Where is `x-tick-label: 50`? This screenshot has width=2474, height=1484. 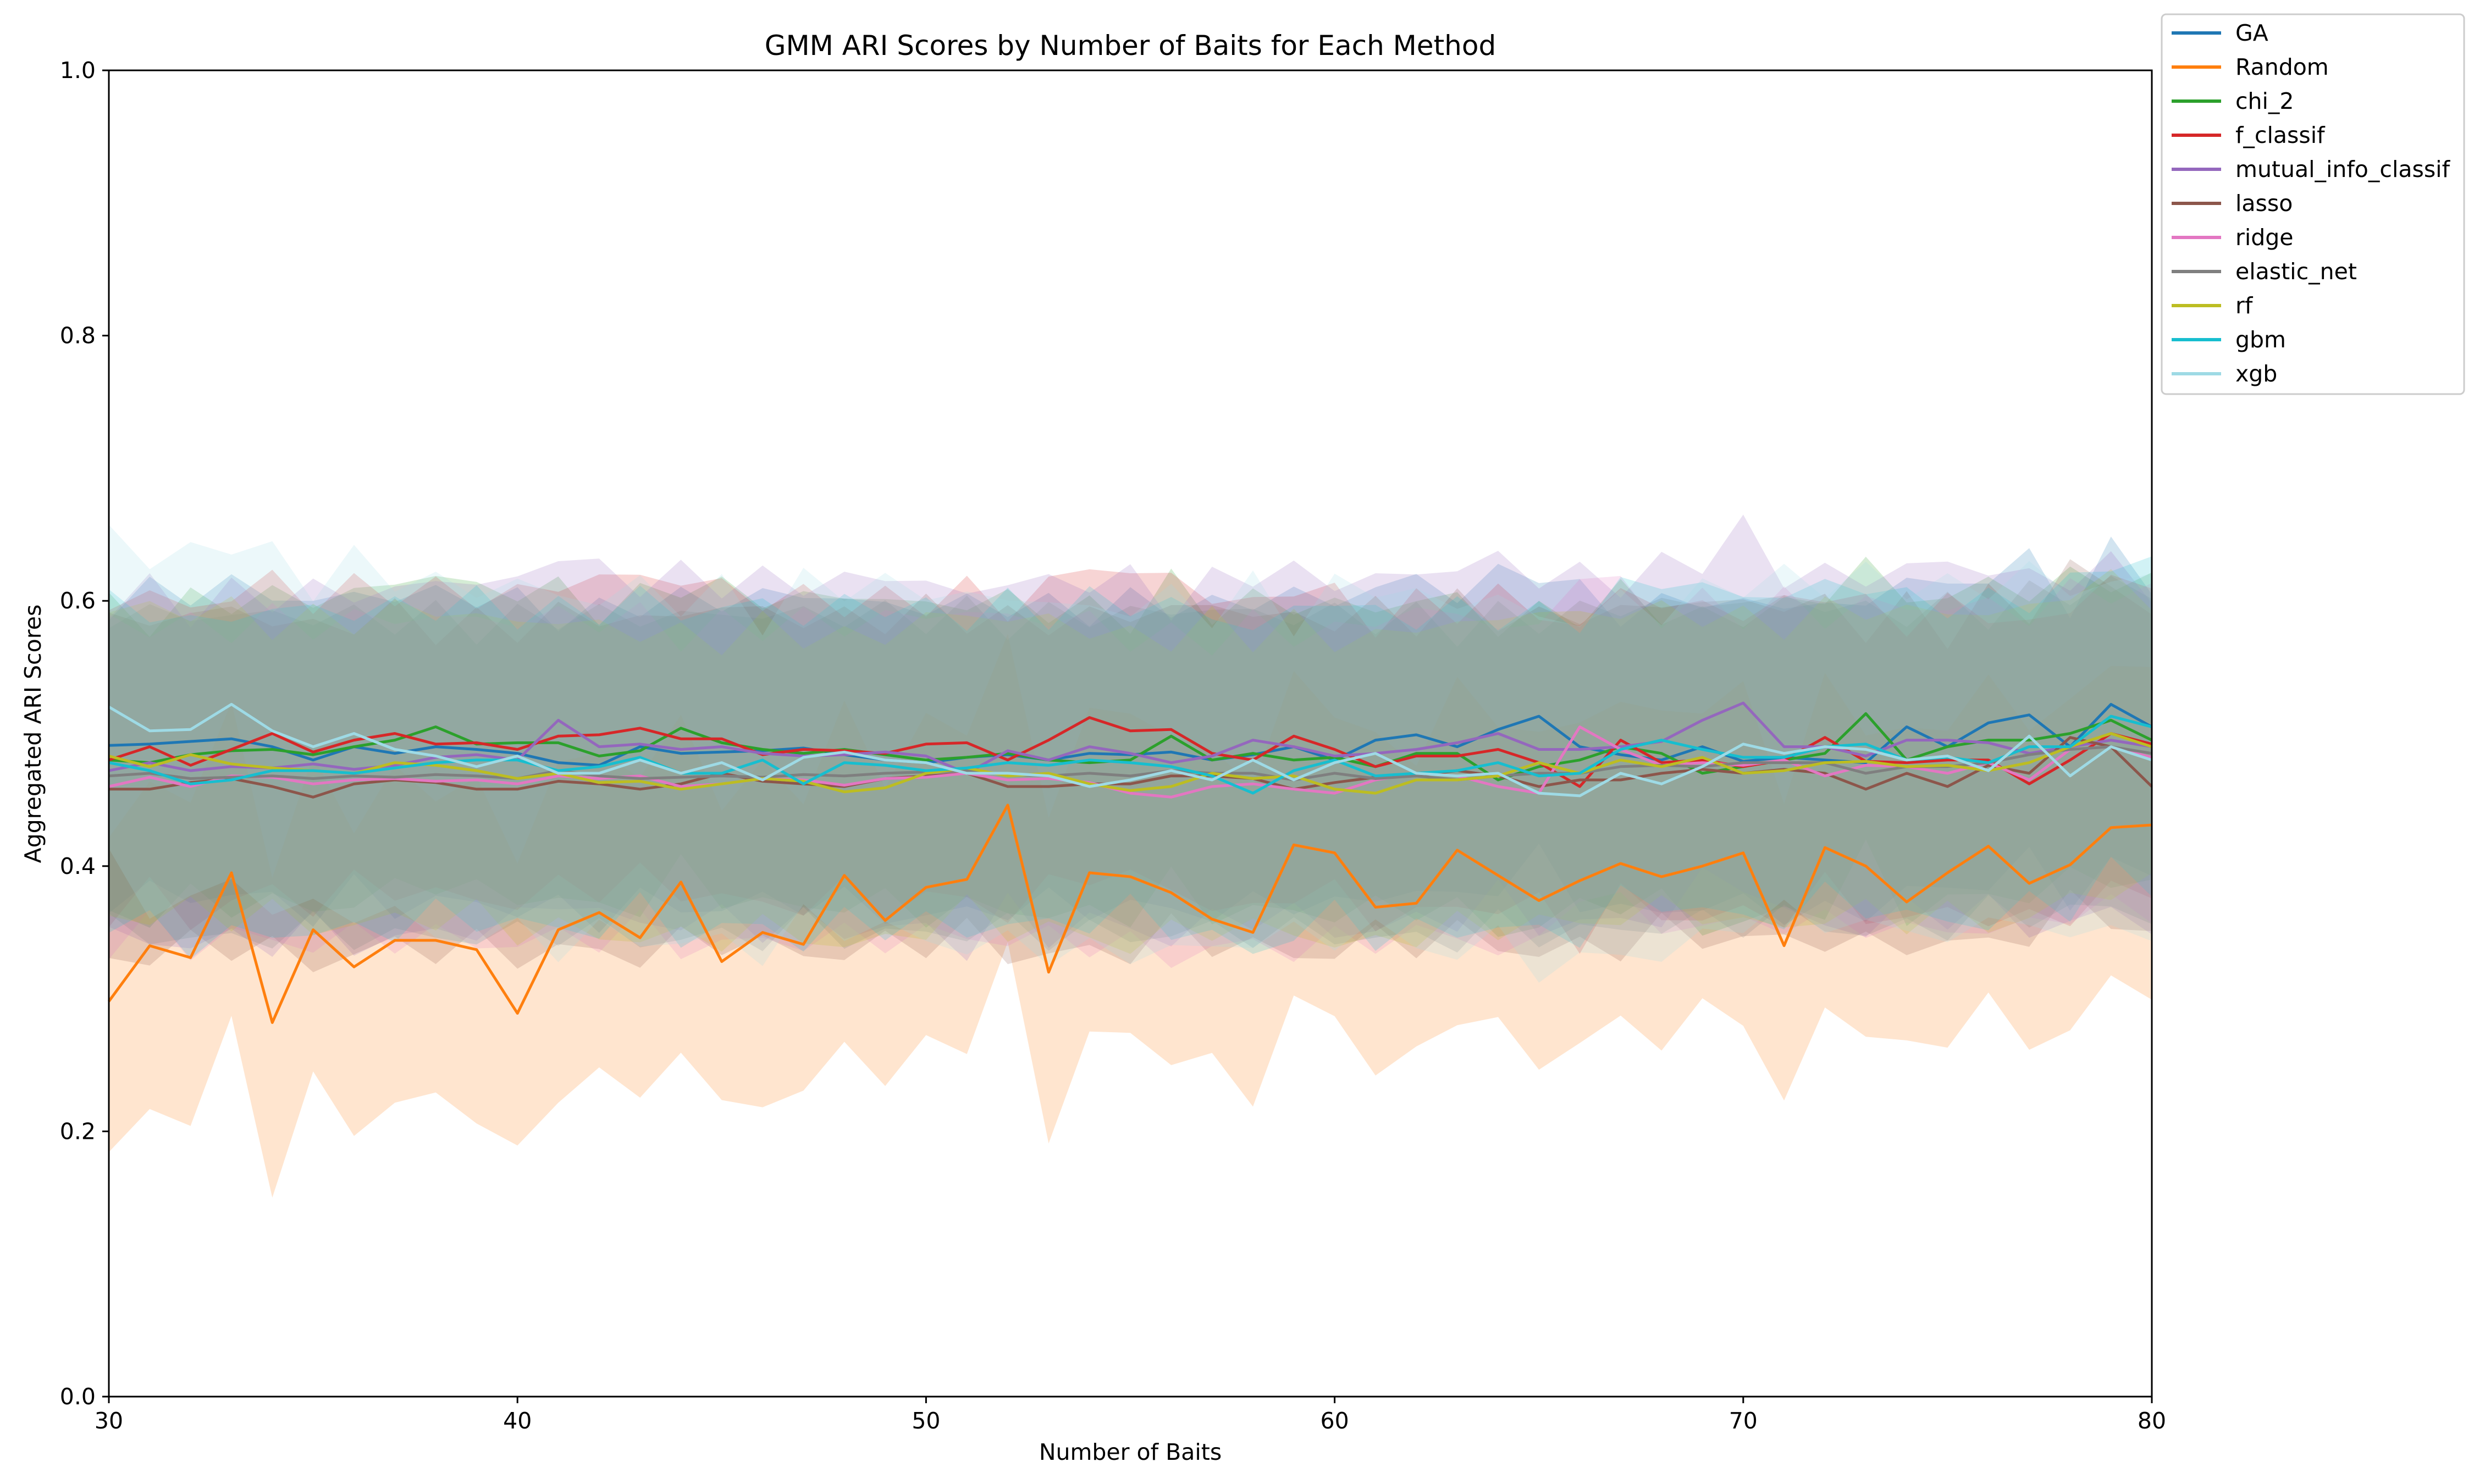 x-tick-label: 50 is located at coordinates (926, 1421).